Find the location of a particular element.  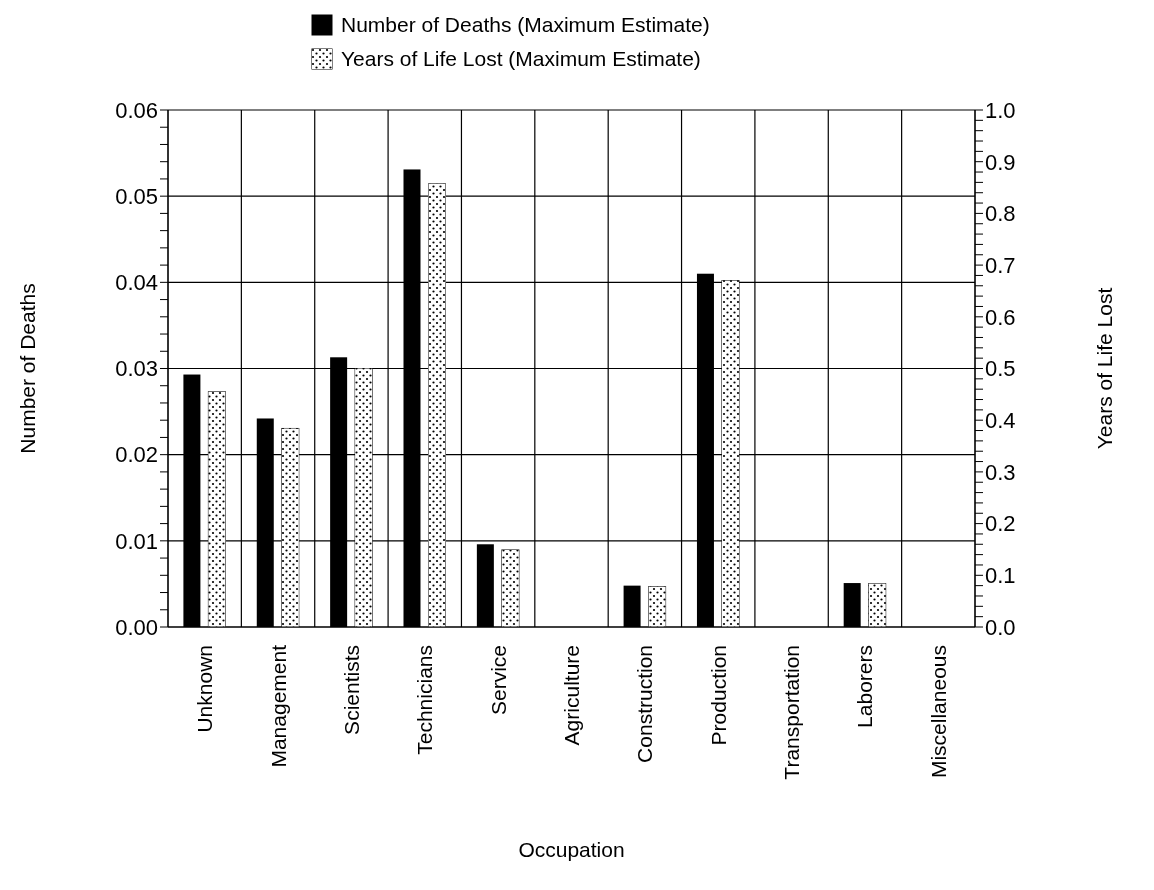

y-axis-title: Number of Deaths is located at coordinates (28, 368).